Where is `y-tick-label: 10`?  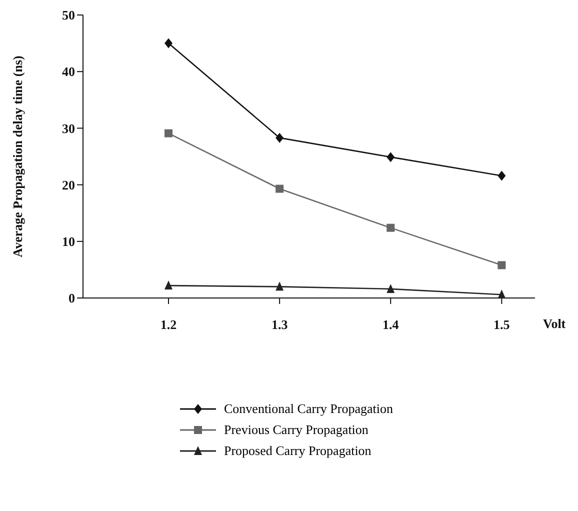
y-tick-label: 10 is located at coordinates (68, 242).